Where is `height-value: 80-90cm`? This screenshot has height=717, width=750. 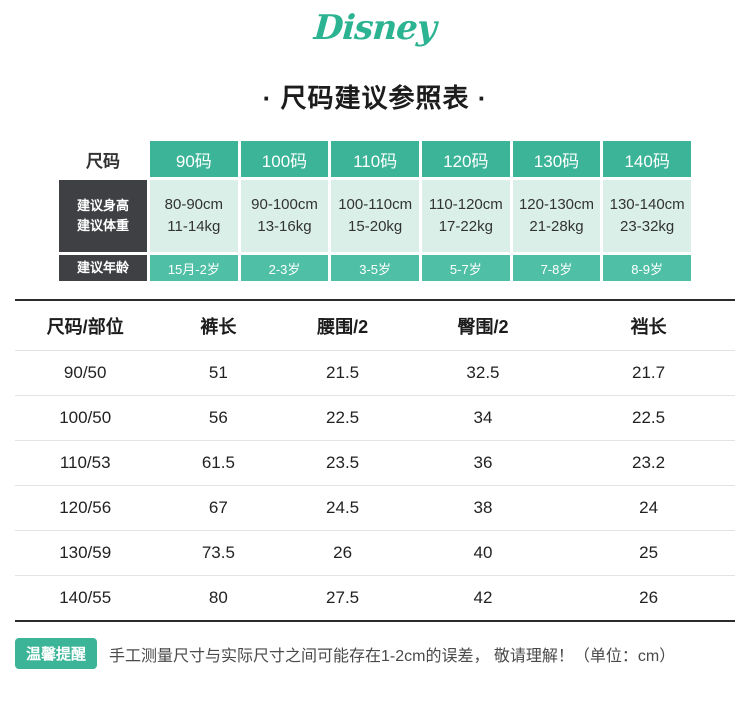
height-value: 80-90cm is located at coordinates (193, 204).